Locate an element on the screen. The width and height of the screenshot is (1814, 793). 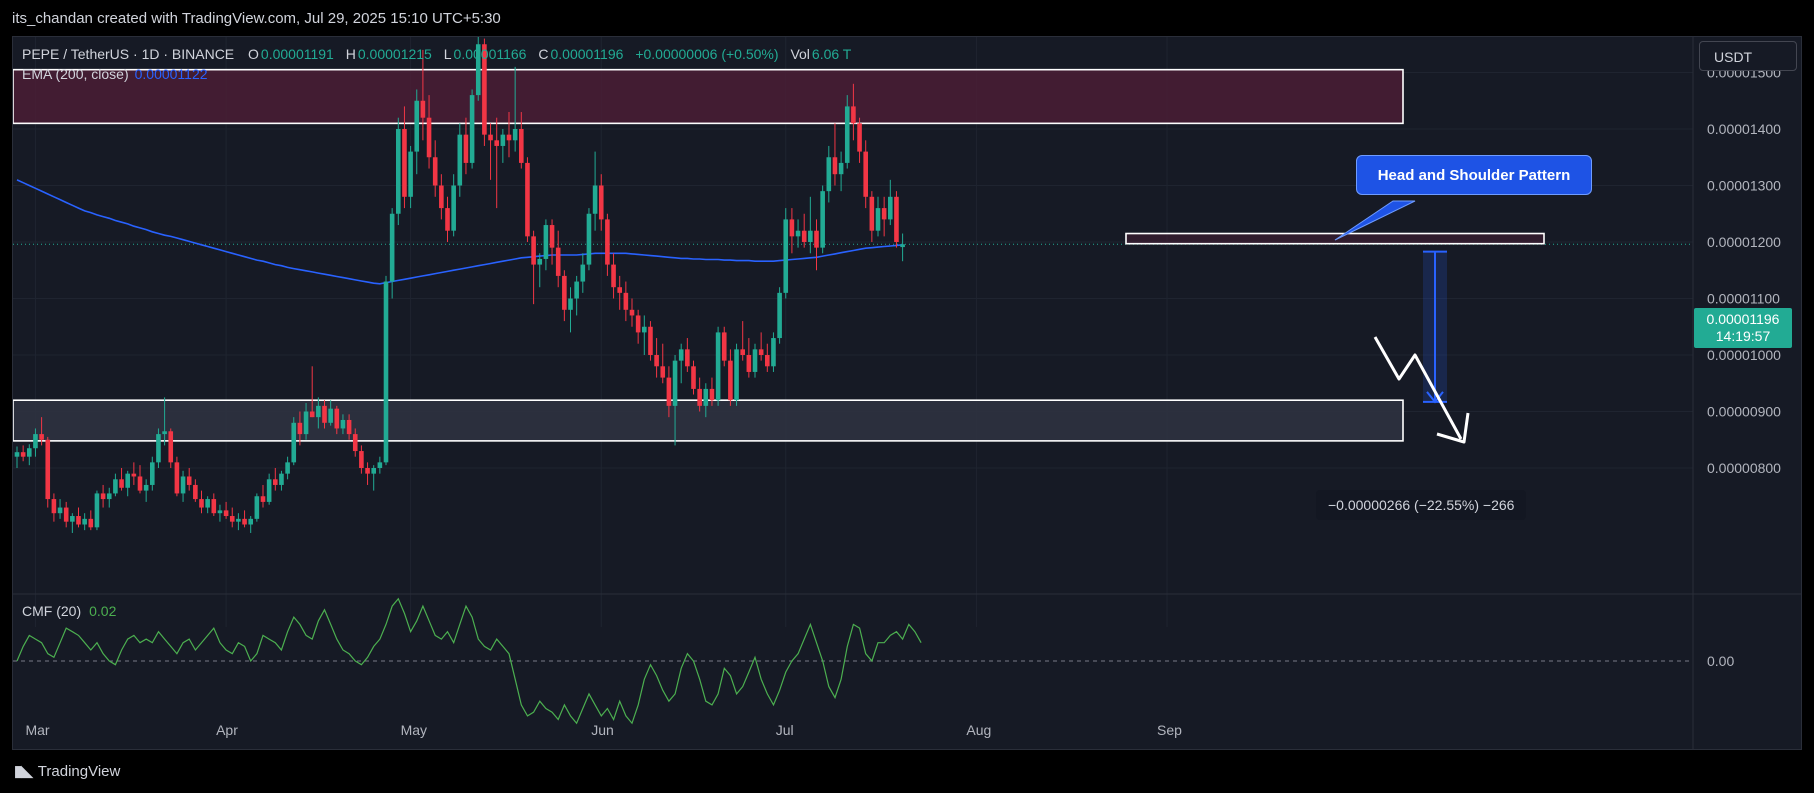
tradingview-logo: ▮◣ TradingView is located at coordinates (67, 771).